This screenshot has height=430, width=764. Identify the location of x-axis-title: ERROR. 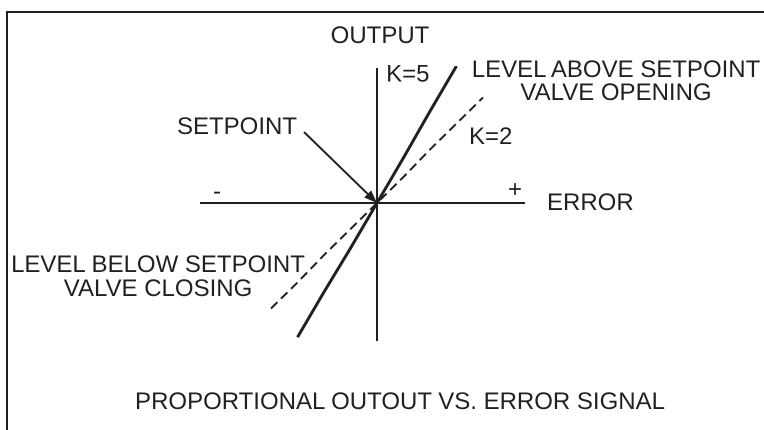
(590, 202).